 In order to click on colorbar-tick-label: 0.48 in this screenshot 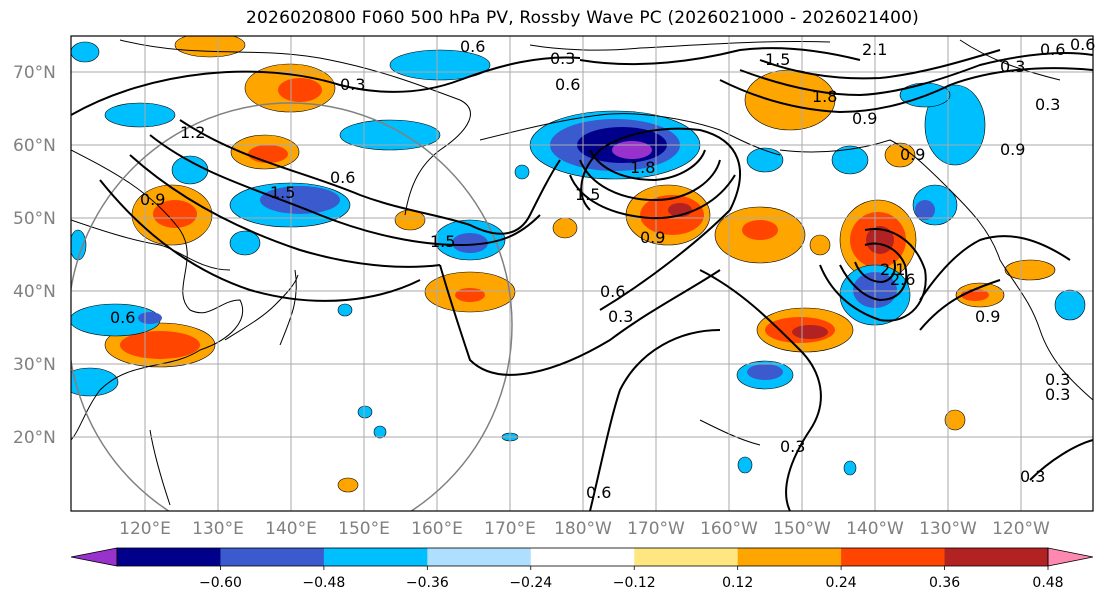, I will do `click(1047, 583)`.